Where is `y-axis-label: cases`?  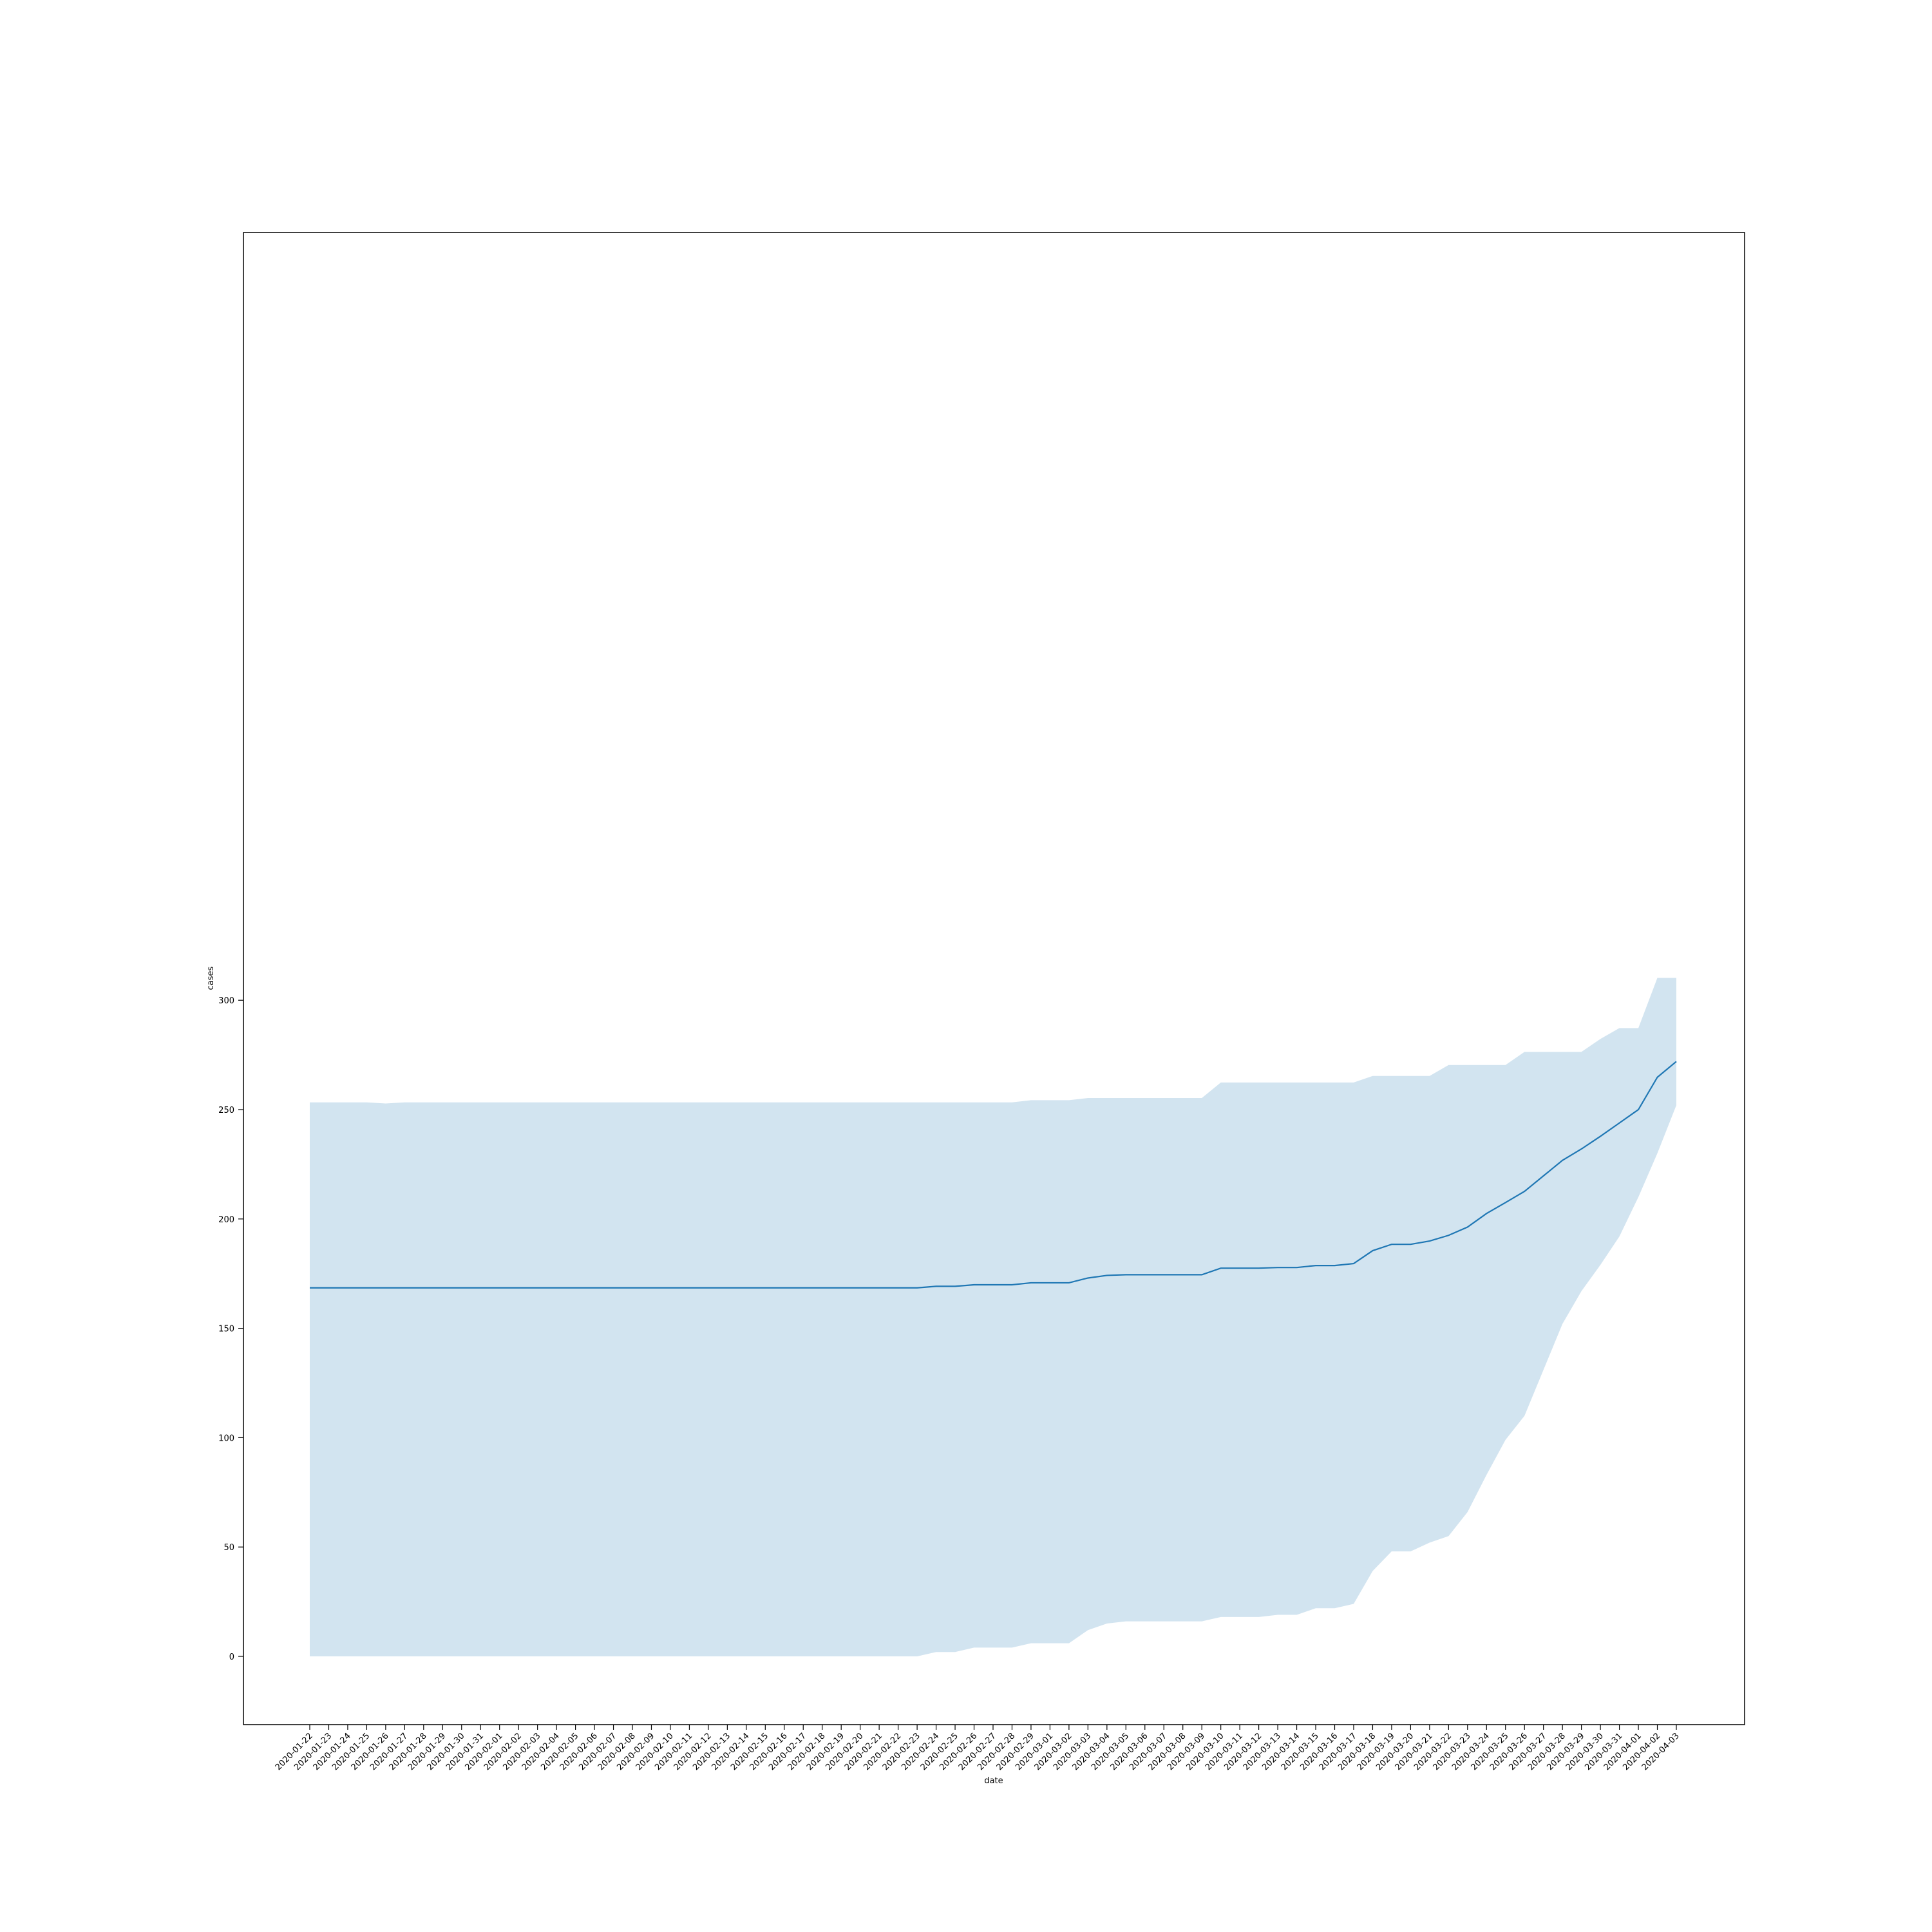
y-axis-label: cases is located at coordinates (211, 978).